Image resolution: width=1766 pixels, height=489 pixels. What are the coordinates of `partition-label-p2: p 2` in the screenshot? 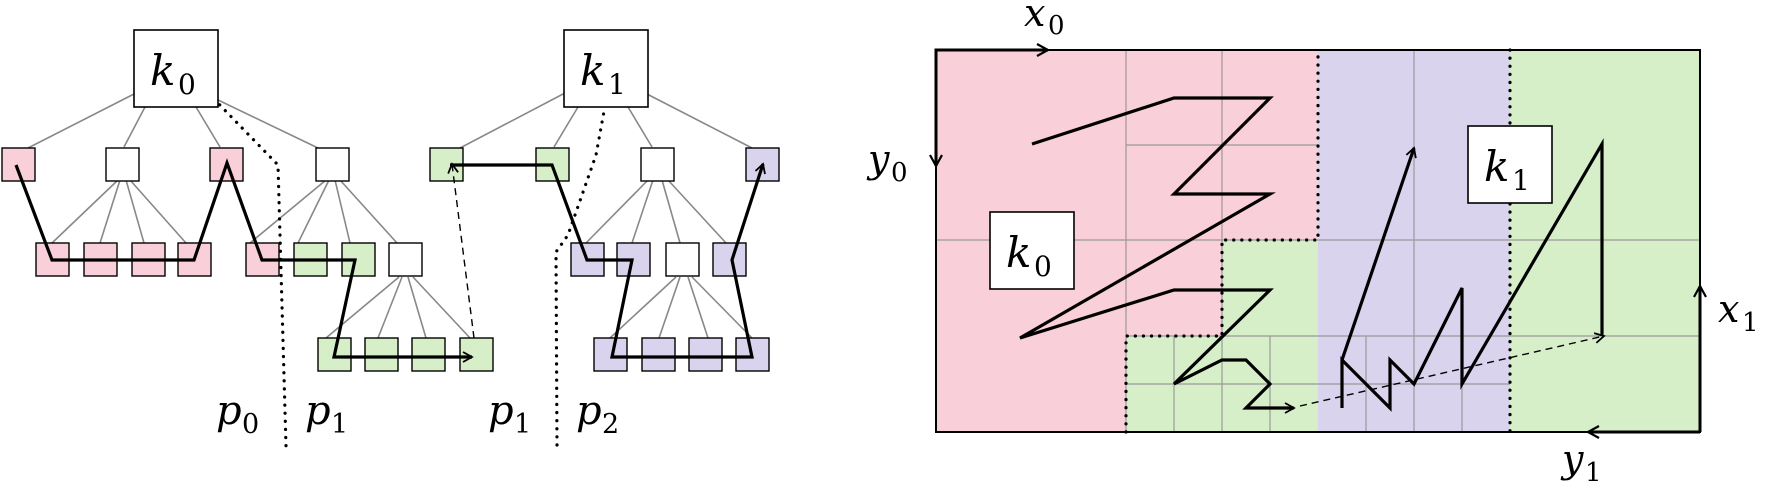 It's located at (597, 414).